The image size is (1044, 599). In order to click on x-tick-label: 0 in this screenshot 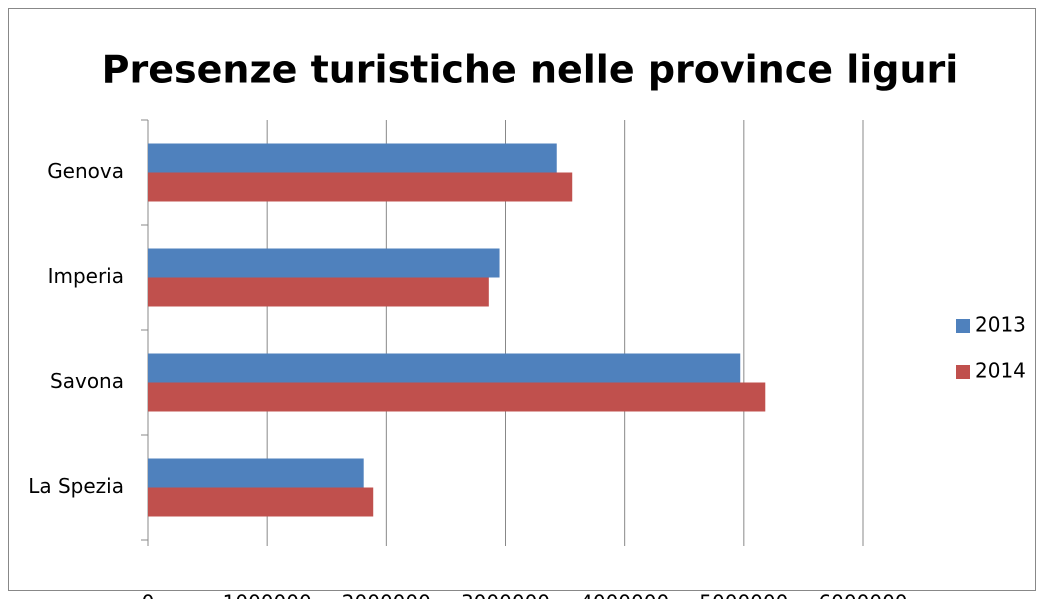, I will do `click(148, 595)`.